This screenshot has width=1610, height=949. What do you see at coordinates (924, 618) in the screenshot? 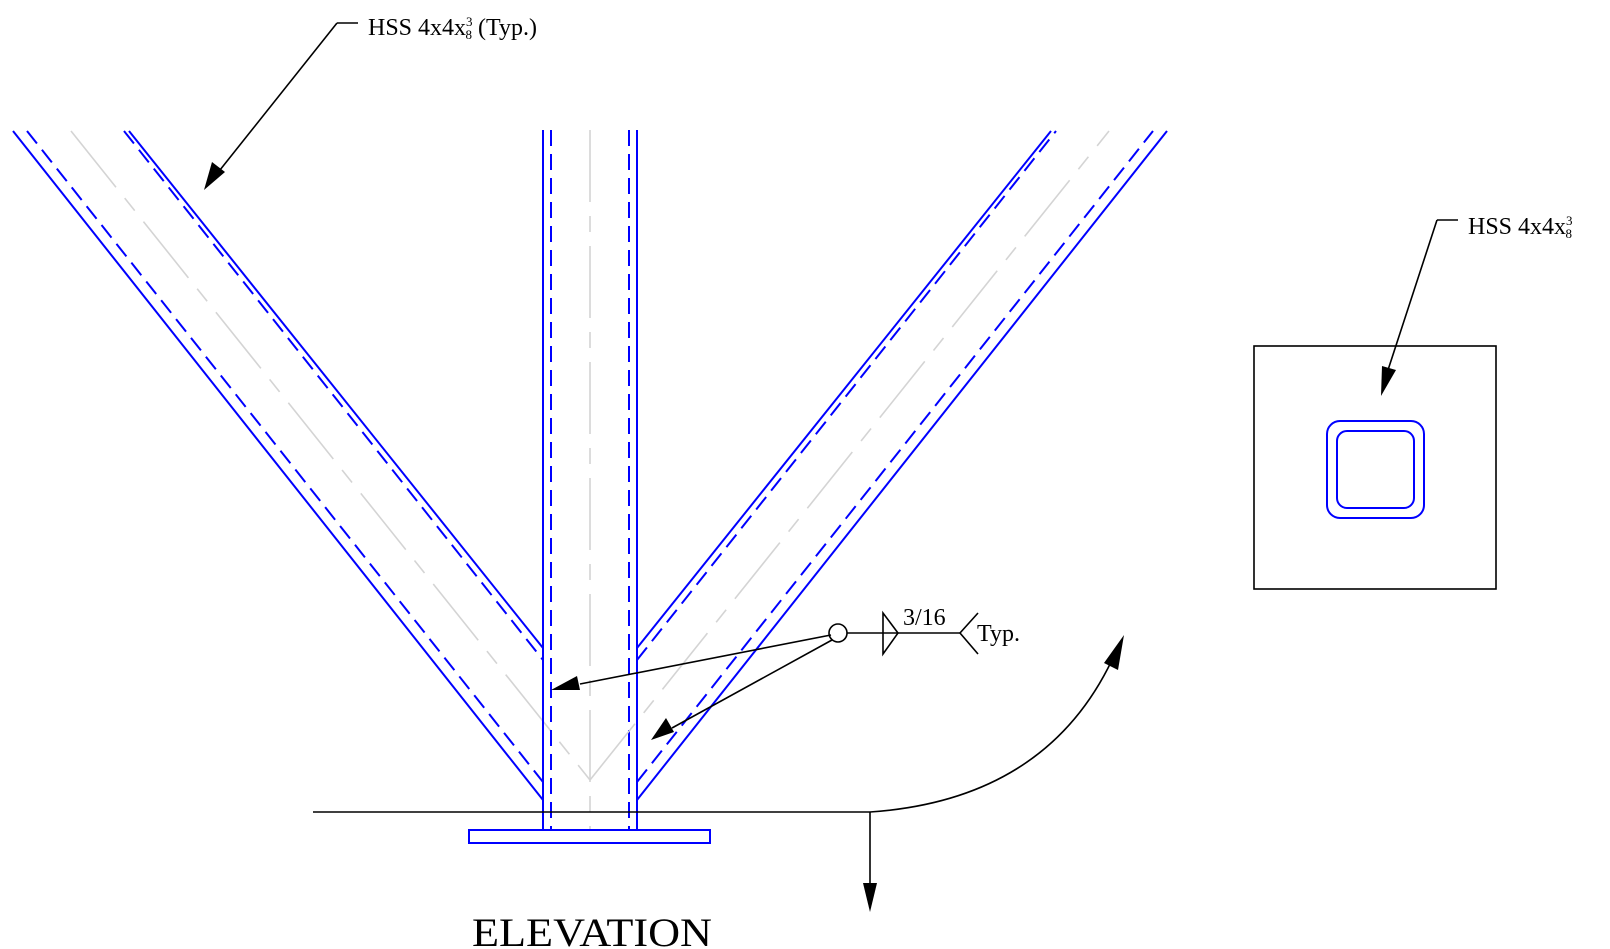
I see `weld-size-label: 3/16` at bounding box center [924, 618].